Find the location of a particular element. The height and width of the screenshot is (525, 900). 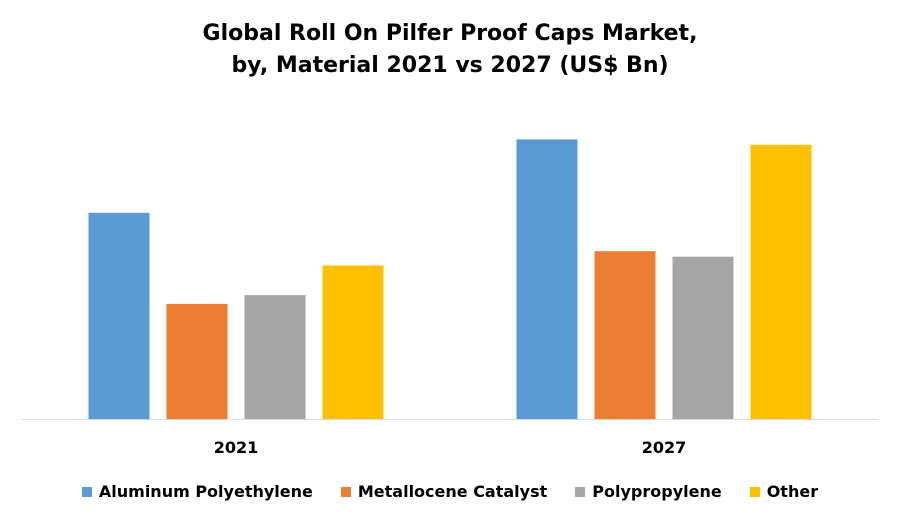

bar-polypropylene-2027 is located at coordinates (703, 337).